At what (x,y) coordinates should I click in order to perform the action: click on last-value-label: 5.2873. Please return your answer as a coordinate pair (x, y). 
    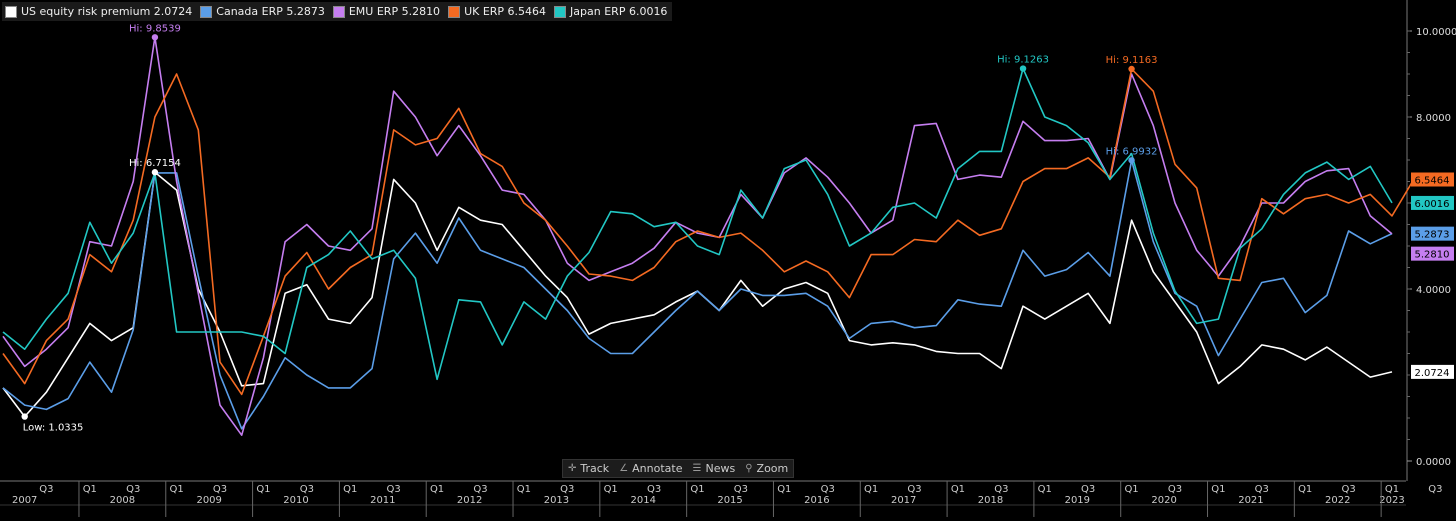
    Looking at the image, I should click on (1432, 235).